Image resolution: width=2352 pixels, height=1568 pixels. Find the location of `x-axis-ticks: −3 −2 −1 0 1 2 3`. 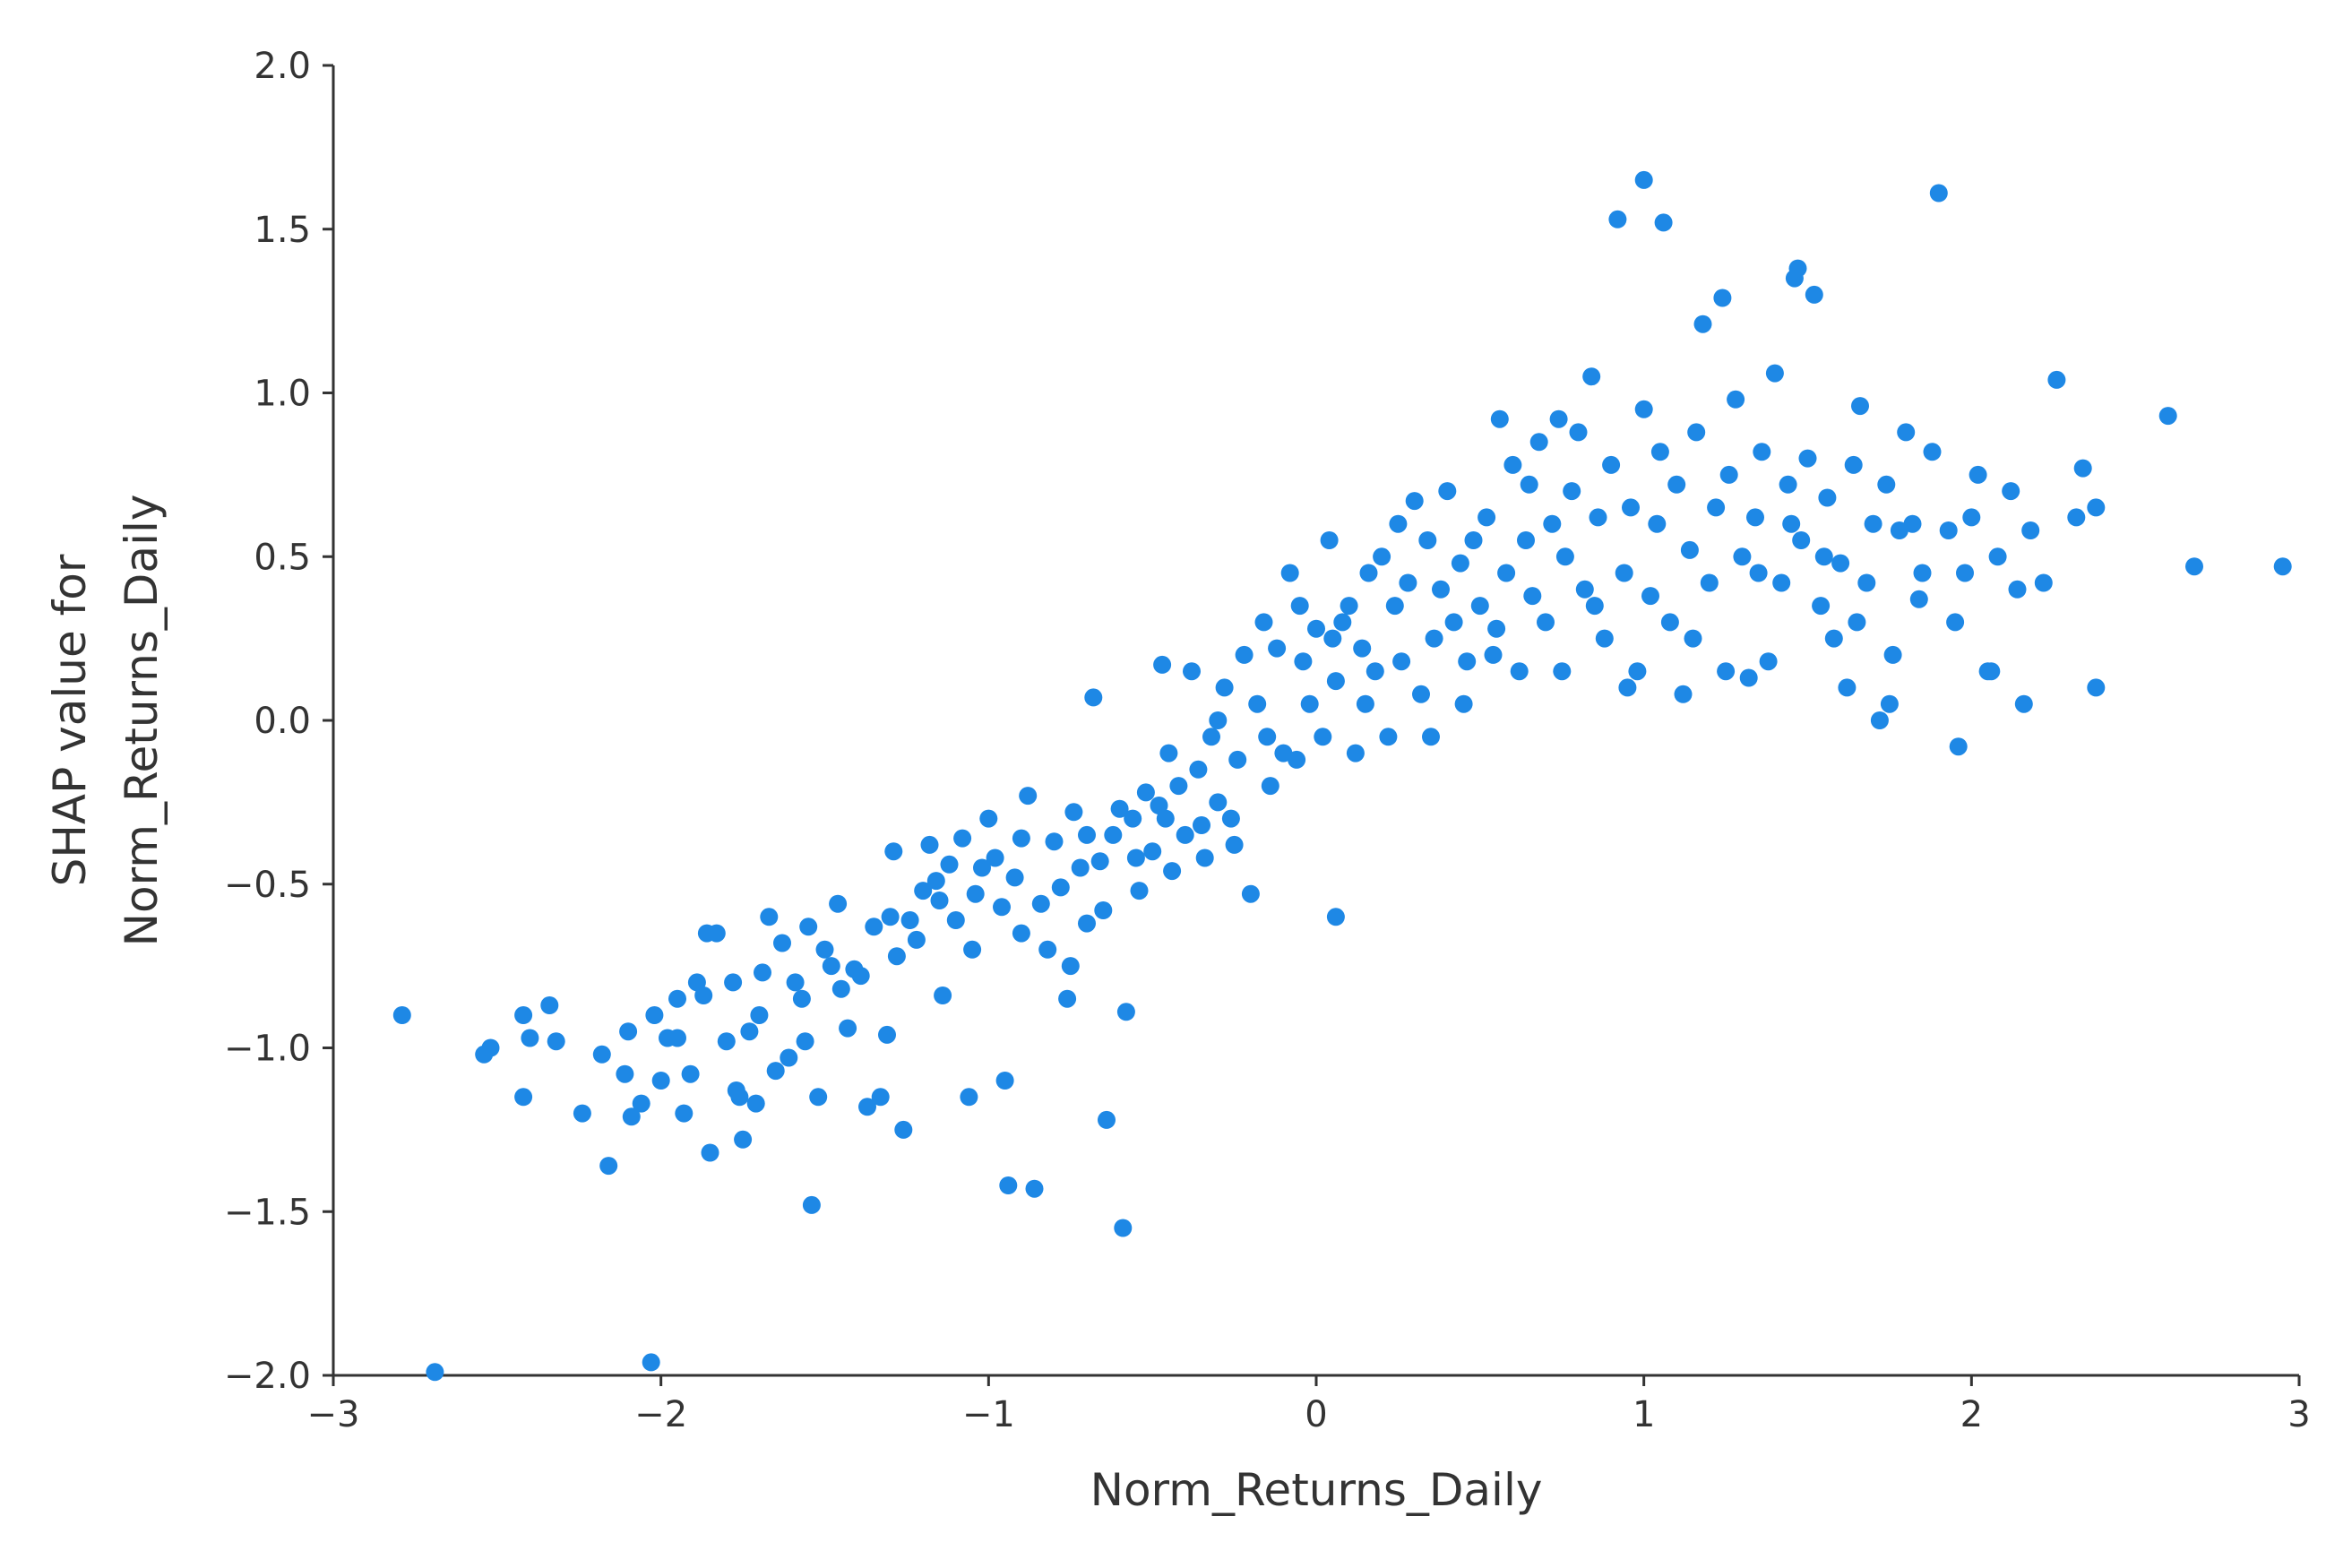

x-axis-ticks: −3 −2 −1 0 1 2 3 is located at coordinates (1309, 1405).